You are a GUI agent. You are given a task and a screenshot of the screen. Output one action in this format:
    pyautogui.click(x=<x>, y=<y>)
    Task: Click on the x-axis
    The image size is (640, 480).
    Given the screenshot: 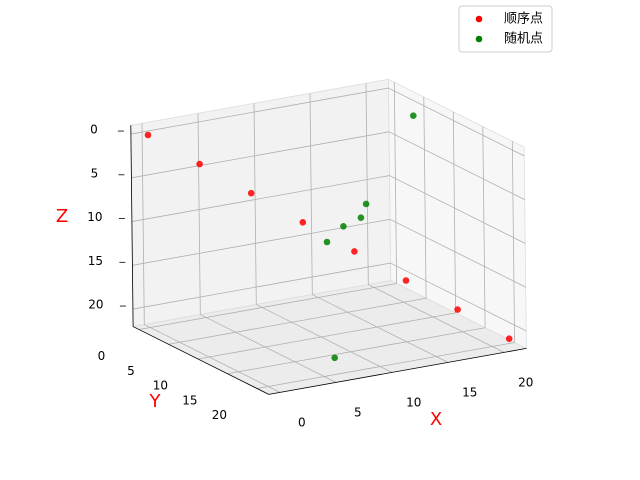 What is the action you would take?
    pyautogui.click(x=397, y=371)
    